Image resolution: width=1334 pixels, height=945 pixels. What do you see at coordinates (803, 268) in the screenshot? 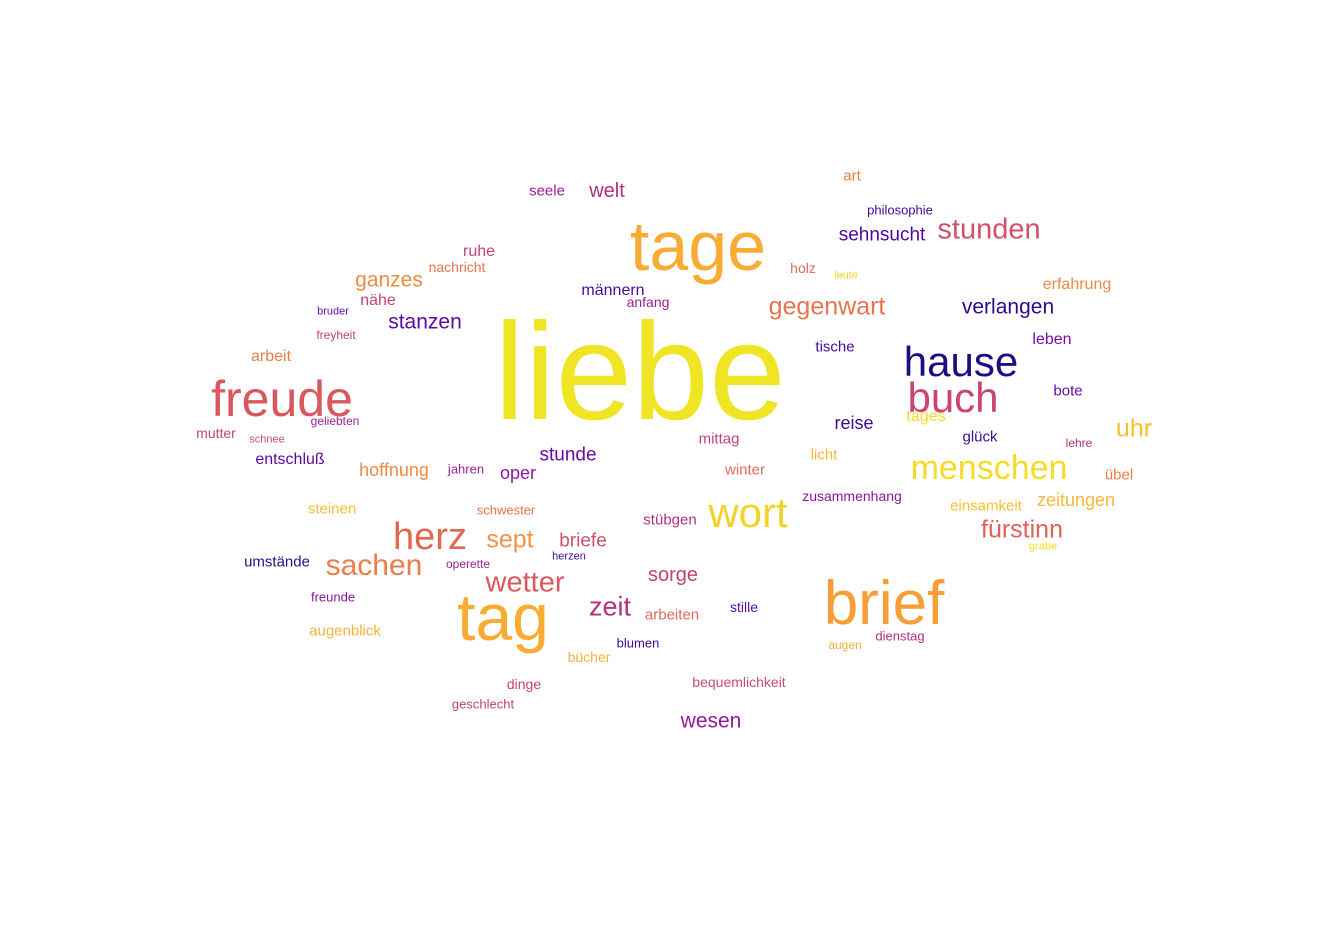
I see `word-holz: holz` at bounding box center [803, 268].